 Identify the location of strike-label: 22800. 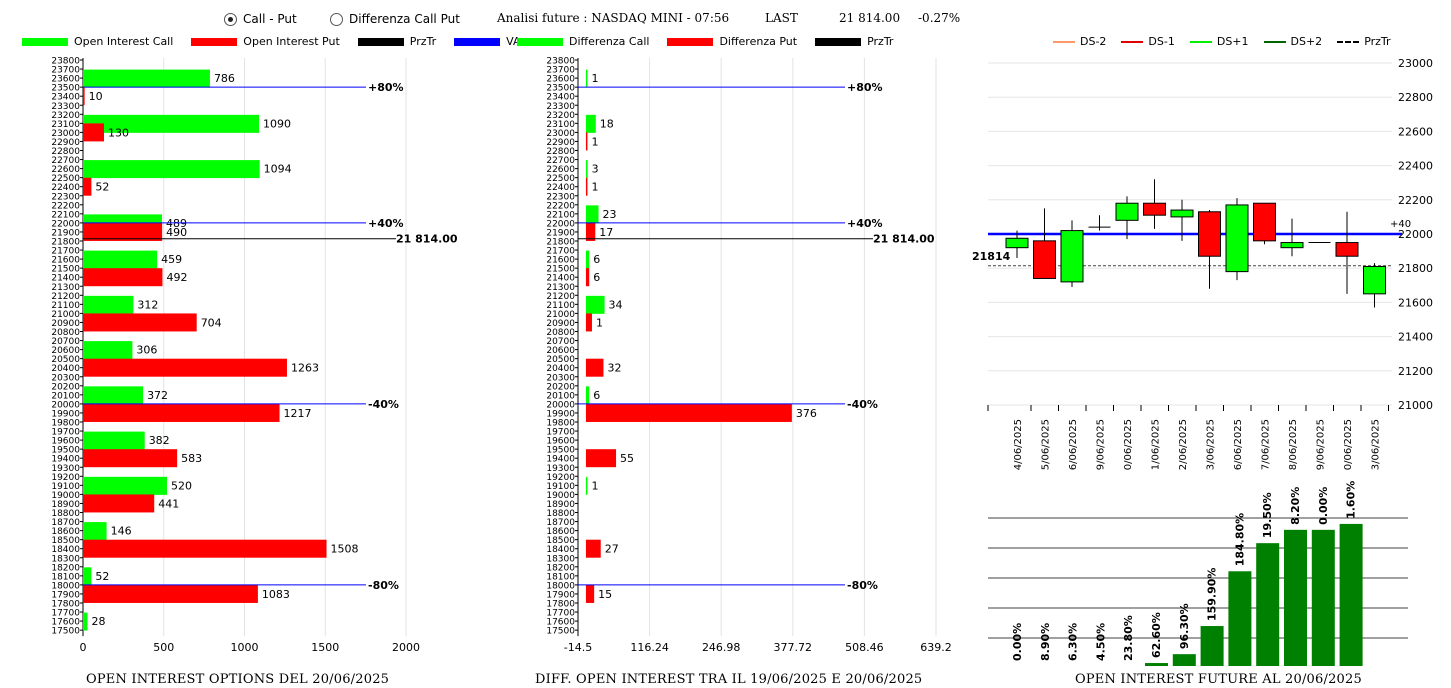
(560, 152).